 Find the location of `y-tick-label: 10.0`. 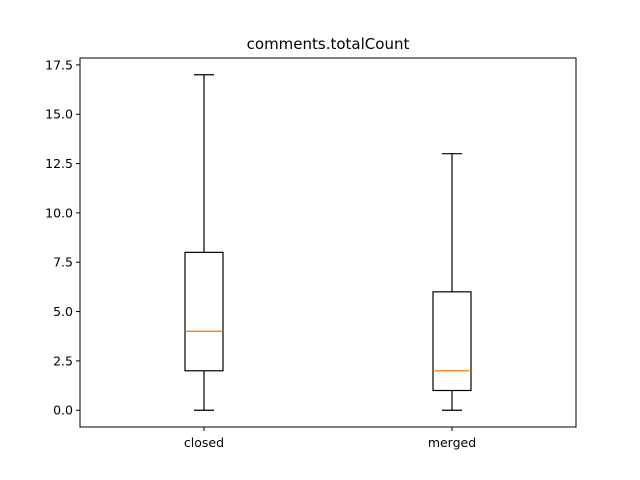

y-tick-label: 10.0 is located at coordinates (59, 212).